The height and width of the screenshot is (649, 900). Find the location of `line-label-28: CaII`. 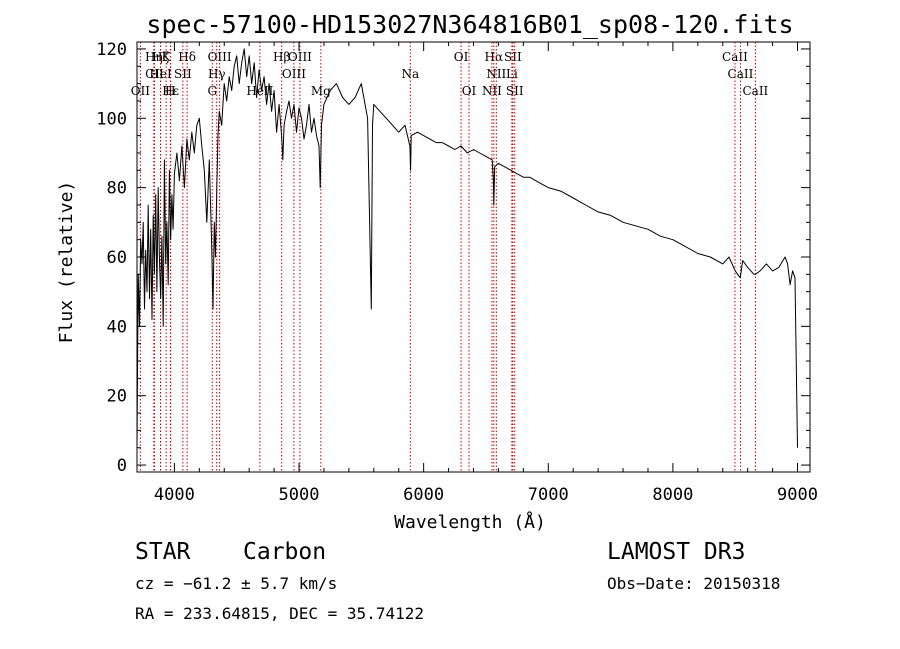

line-label-28: CaII is located at coordinates (741, 74).